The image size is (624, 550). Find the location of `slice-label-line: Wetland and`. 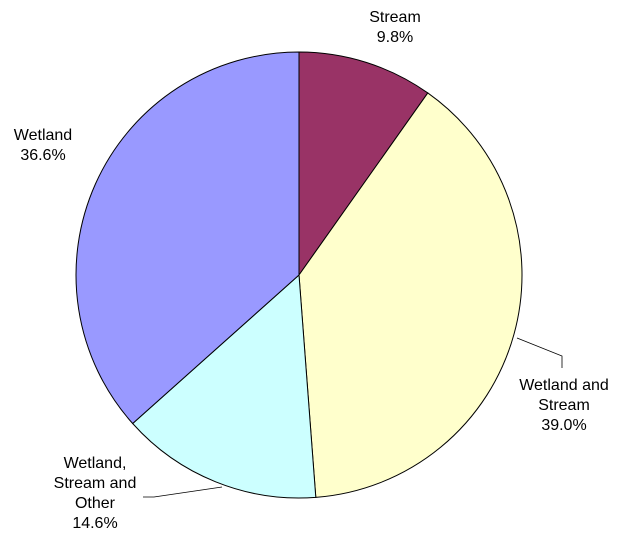

slice-label-line: Wetland and is located at coordinates (564, 385).